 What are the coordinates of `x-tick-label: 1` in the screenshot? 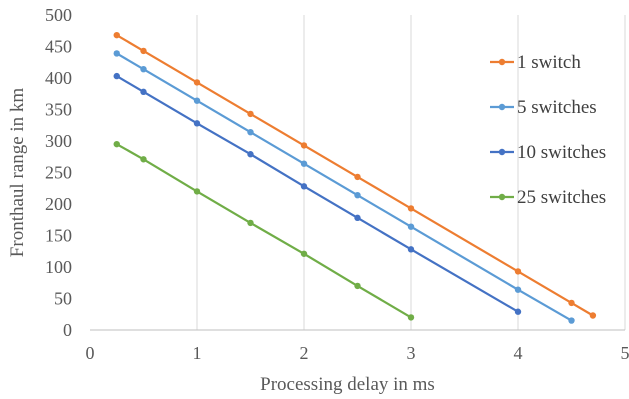 It's located at (197, 353).